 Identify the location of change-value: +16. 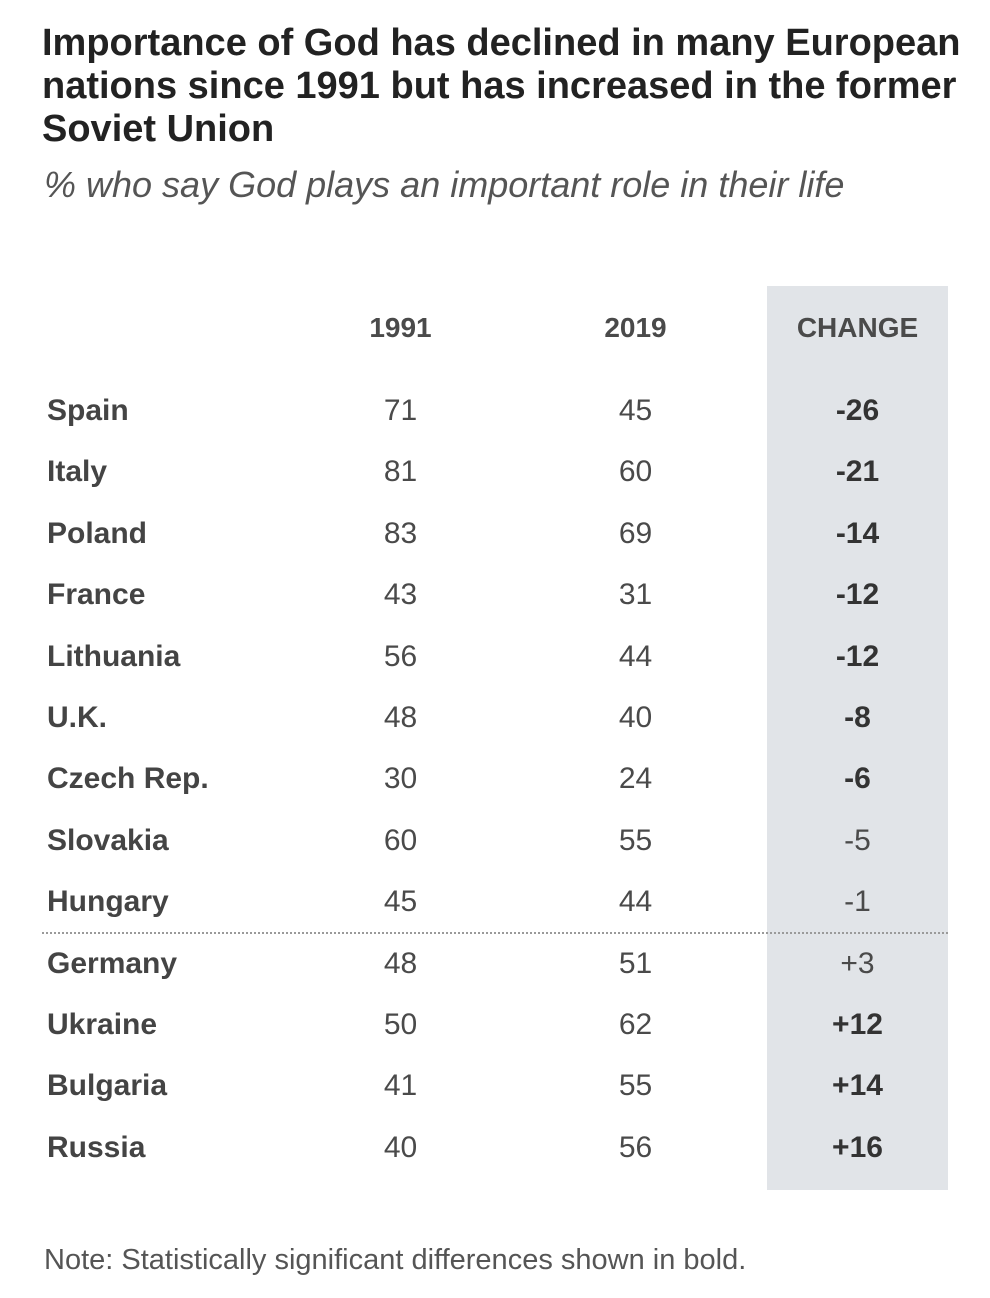
(857, 1147).